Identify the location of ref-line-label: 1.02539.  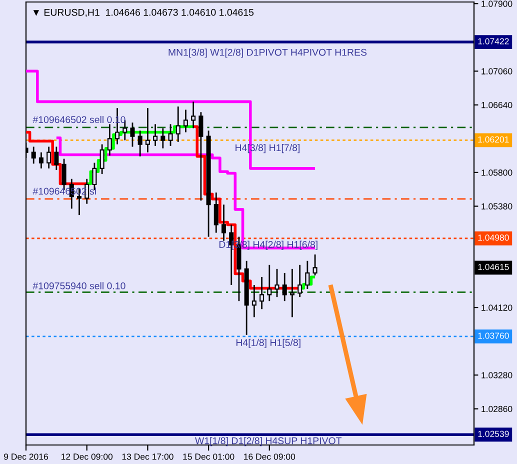
(493, 433).